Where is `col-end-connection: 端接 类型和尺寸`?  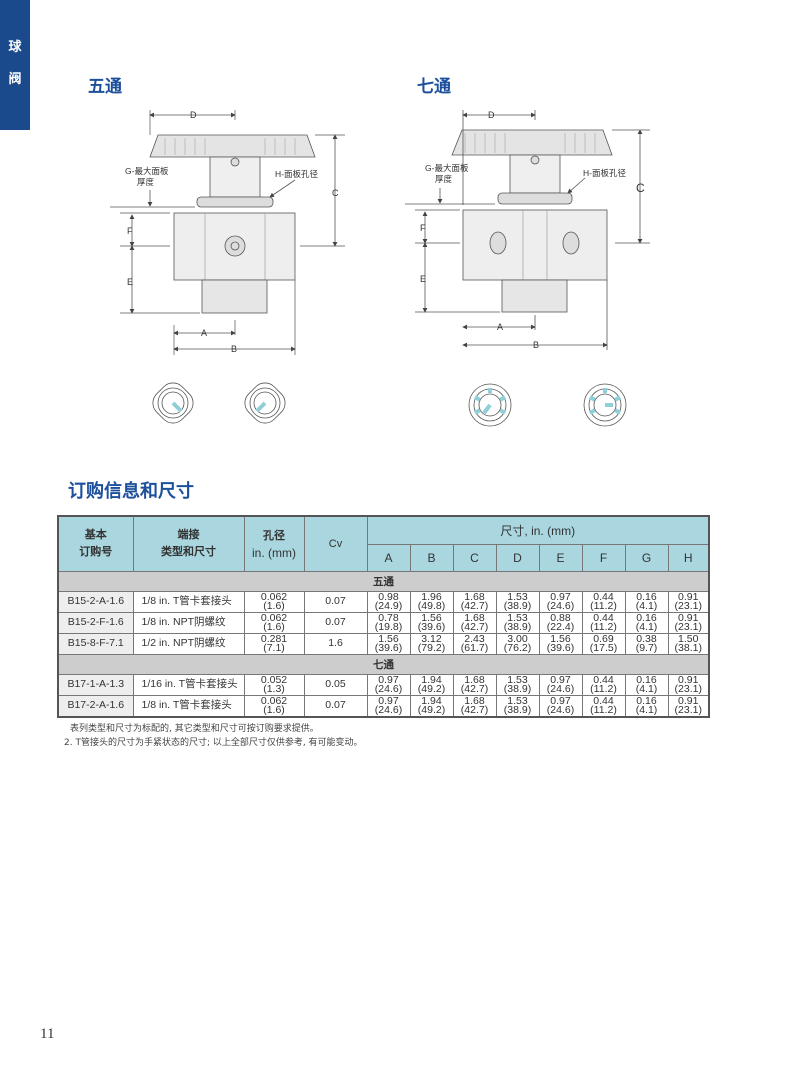
col-end-connection: 端接 类型和尺寸 is located at coordinates (188, 543).